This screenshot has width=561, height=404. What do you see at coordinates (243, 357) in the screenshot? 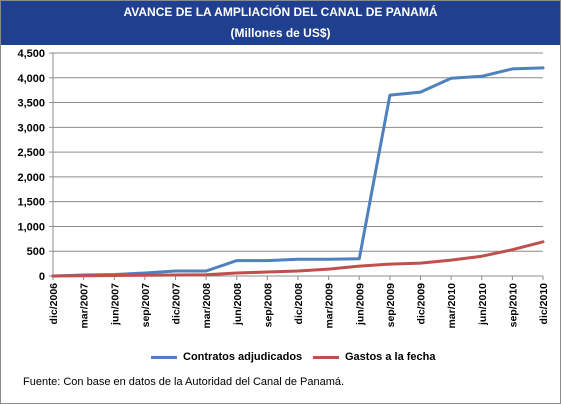
I see `legend-label-contratos: Contratos adjudicados` at bounding box center [243, 357].